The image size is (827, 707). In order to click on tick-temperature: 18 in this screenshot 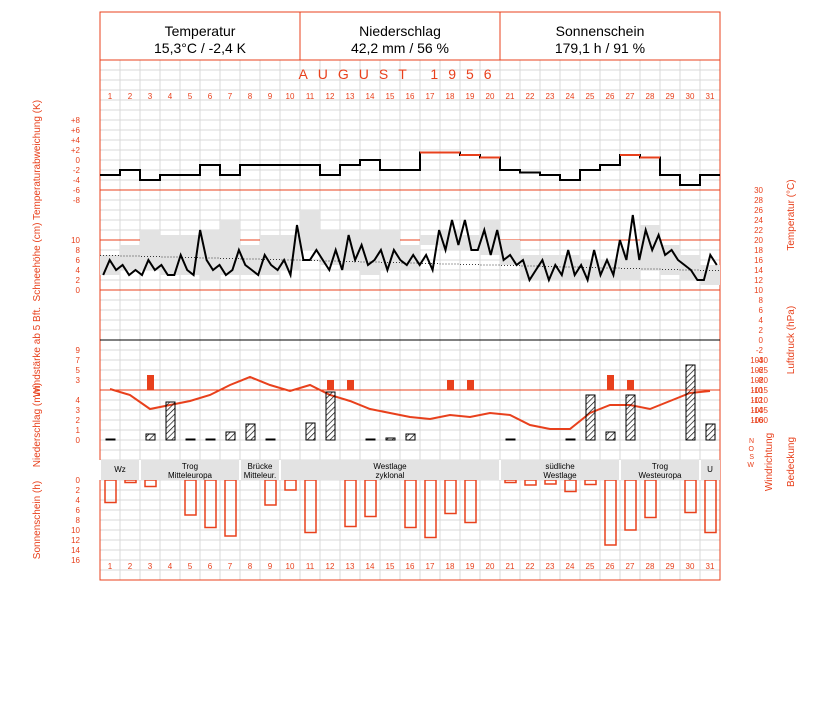, I will do `click(758, 250)`.